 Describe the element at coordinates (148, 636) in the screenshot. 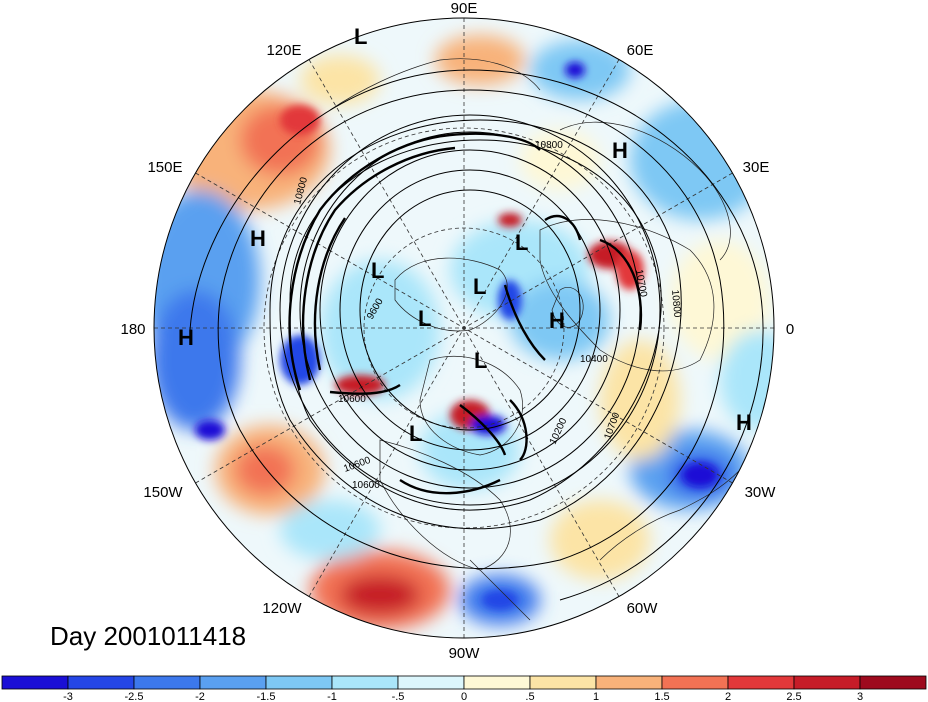

I see `day-label: Day 2001011418` at that location.